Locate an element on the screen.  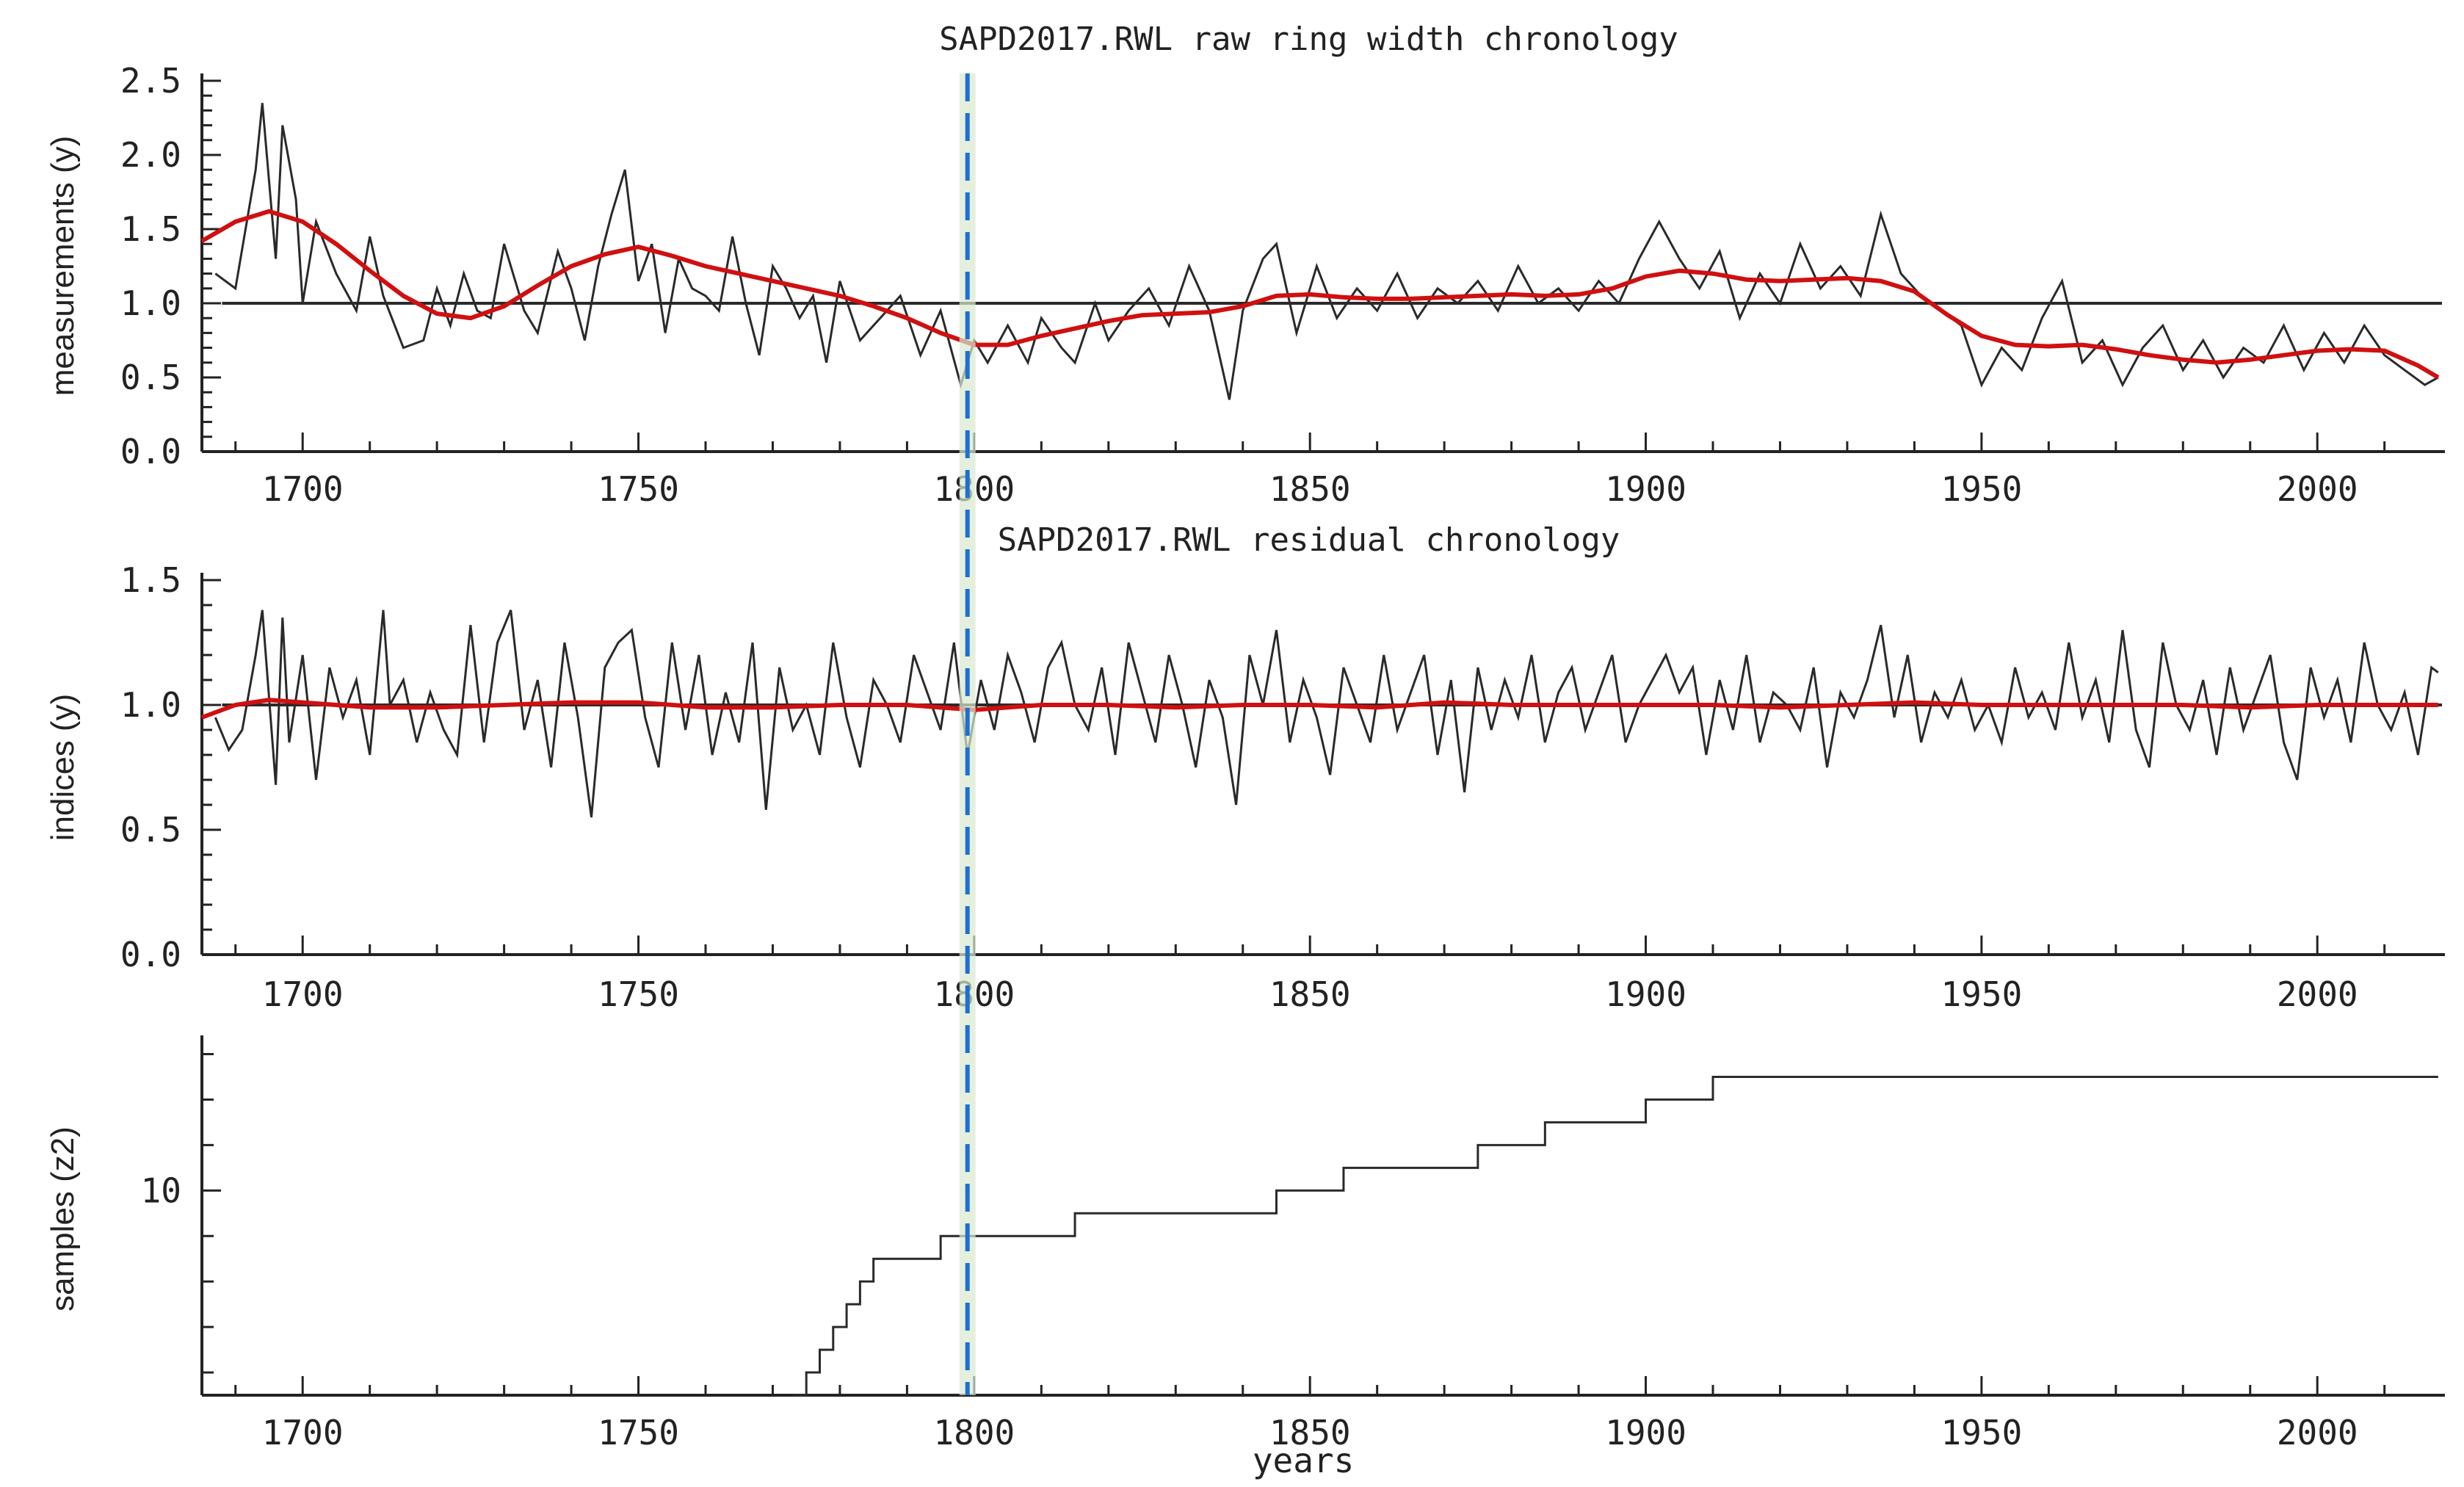
x-axis-label: years is located at coordinates (1303, 1460).